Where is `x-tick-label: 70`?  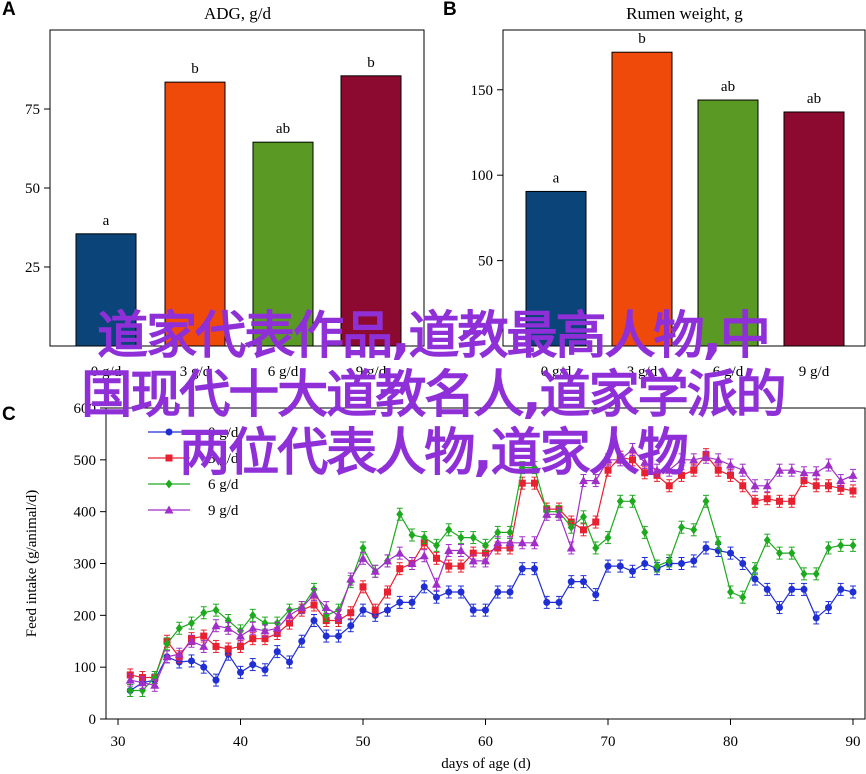
x-tick-label: 70 is located at coordinates (608, 742).